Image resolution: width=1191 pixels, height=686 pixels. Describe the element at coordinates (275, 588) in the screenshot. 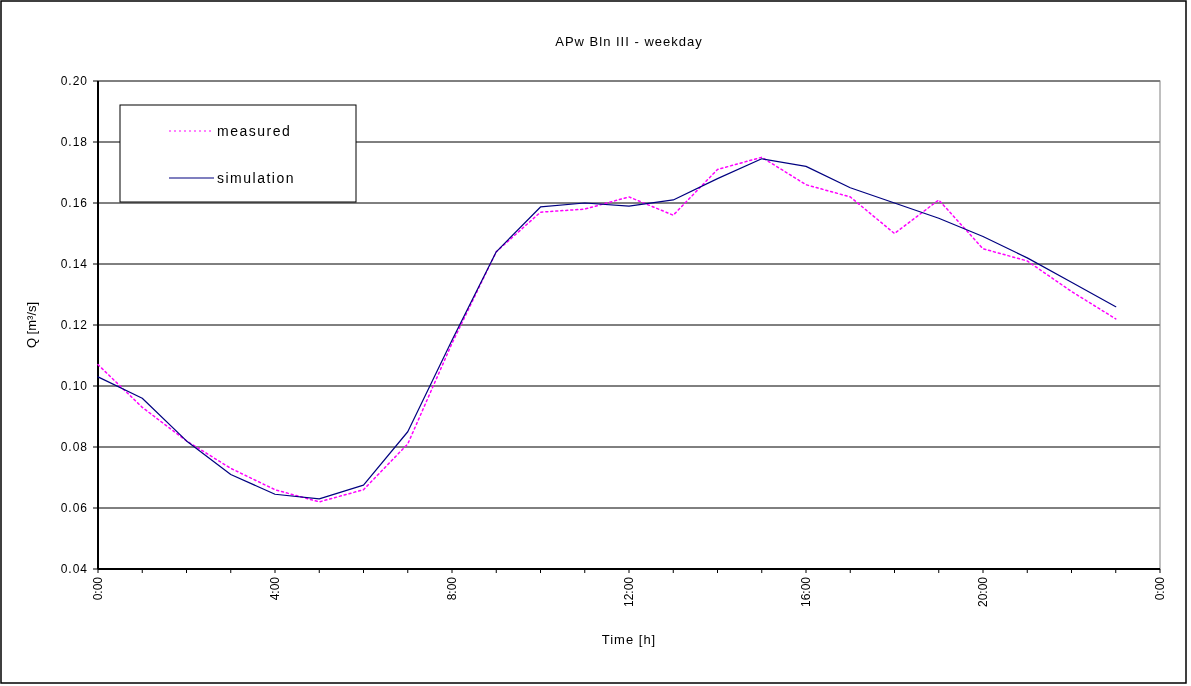

I see `x-tick-label: 4:00` at that location.